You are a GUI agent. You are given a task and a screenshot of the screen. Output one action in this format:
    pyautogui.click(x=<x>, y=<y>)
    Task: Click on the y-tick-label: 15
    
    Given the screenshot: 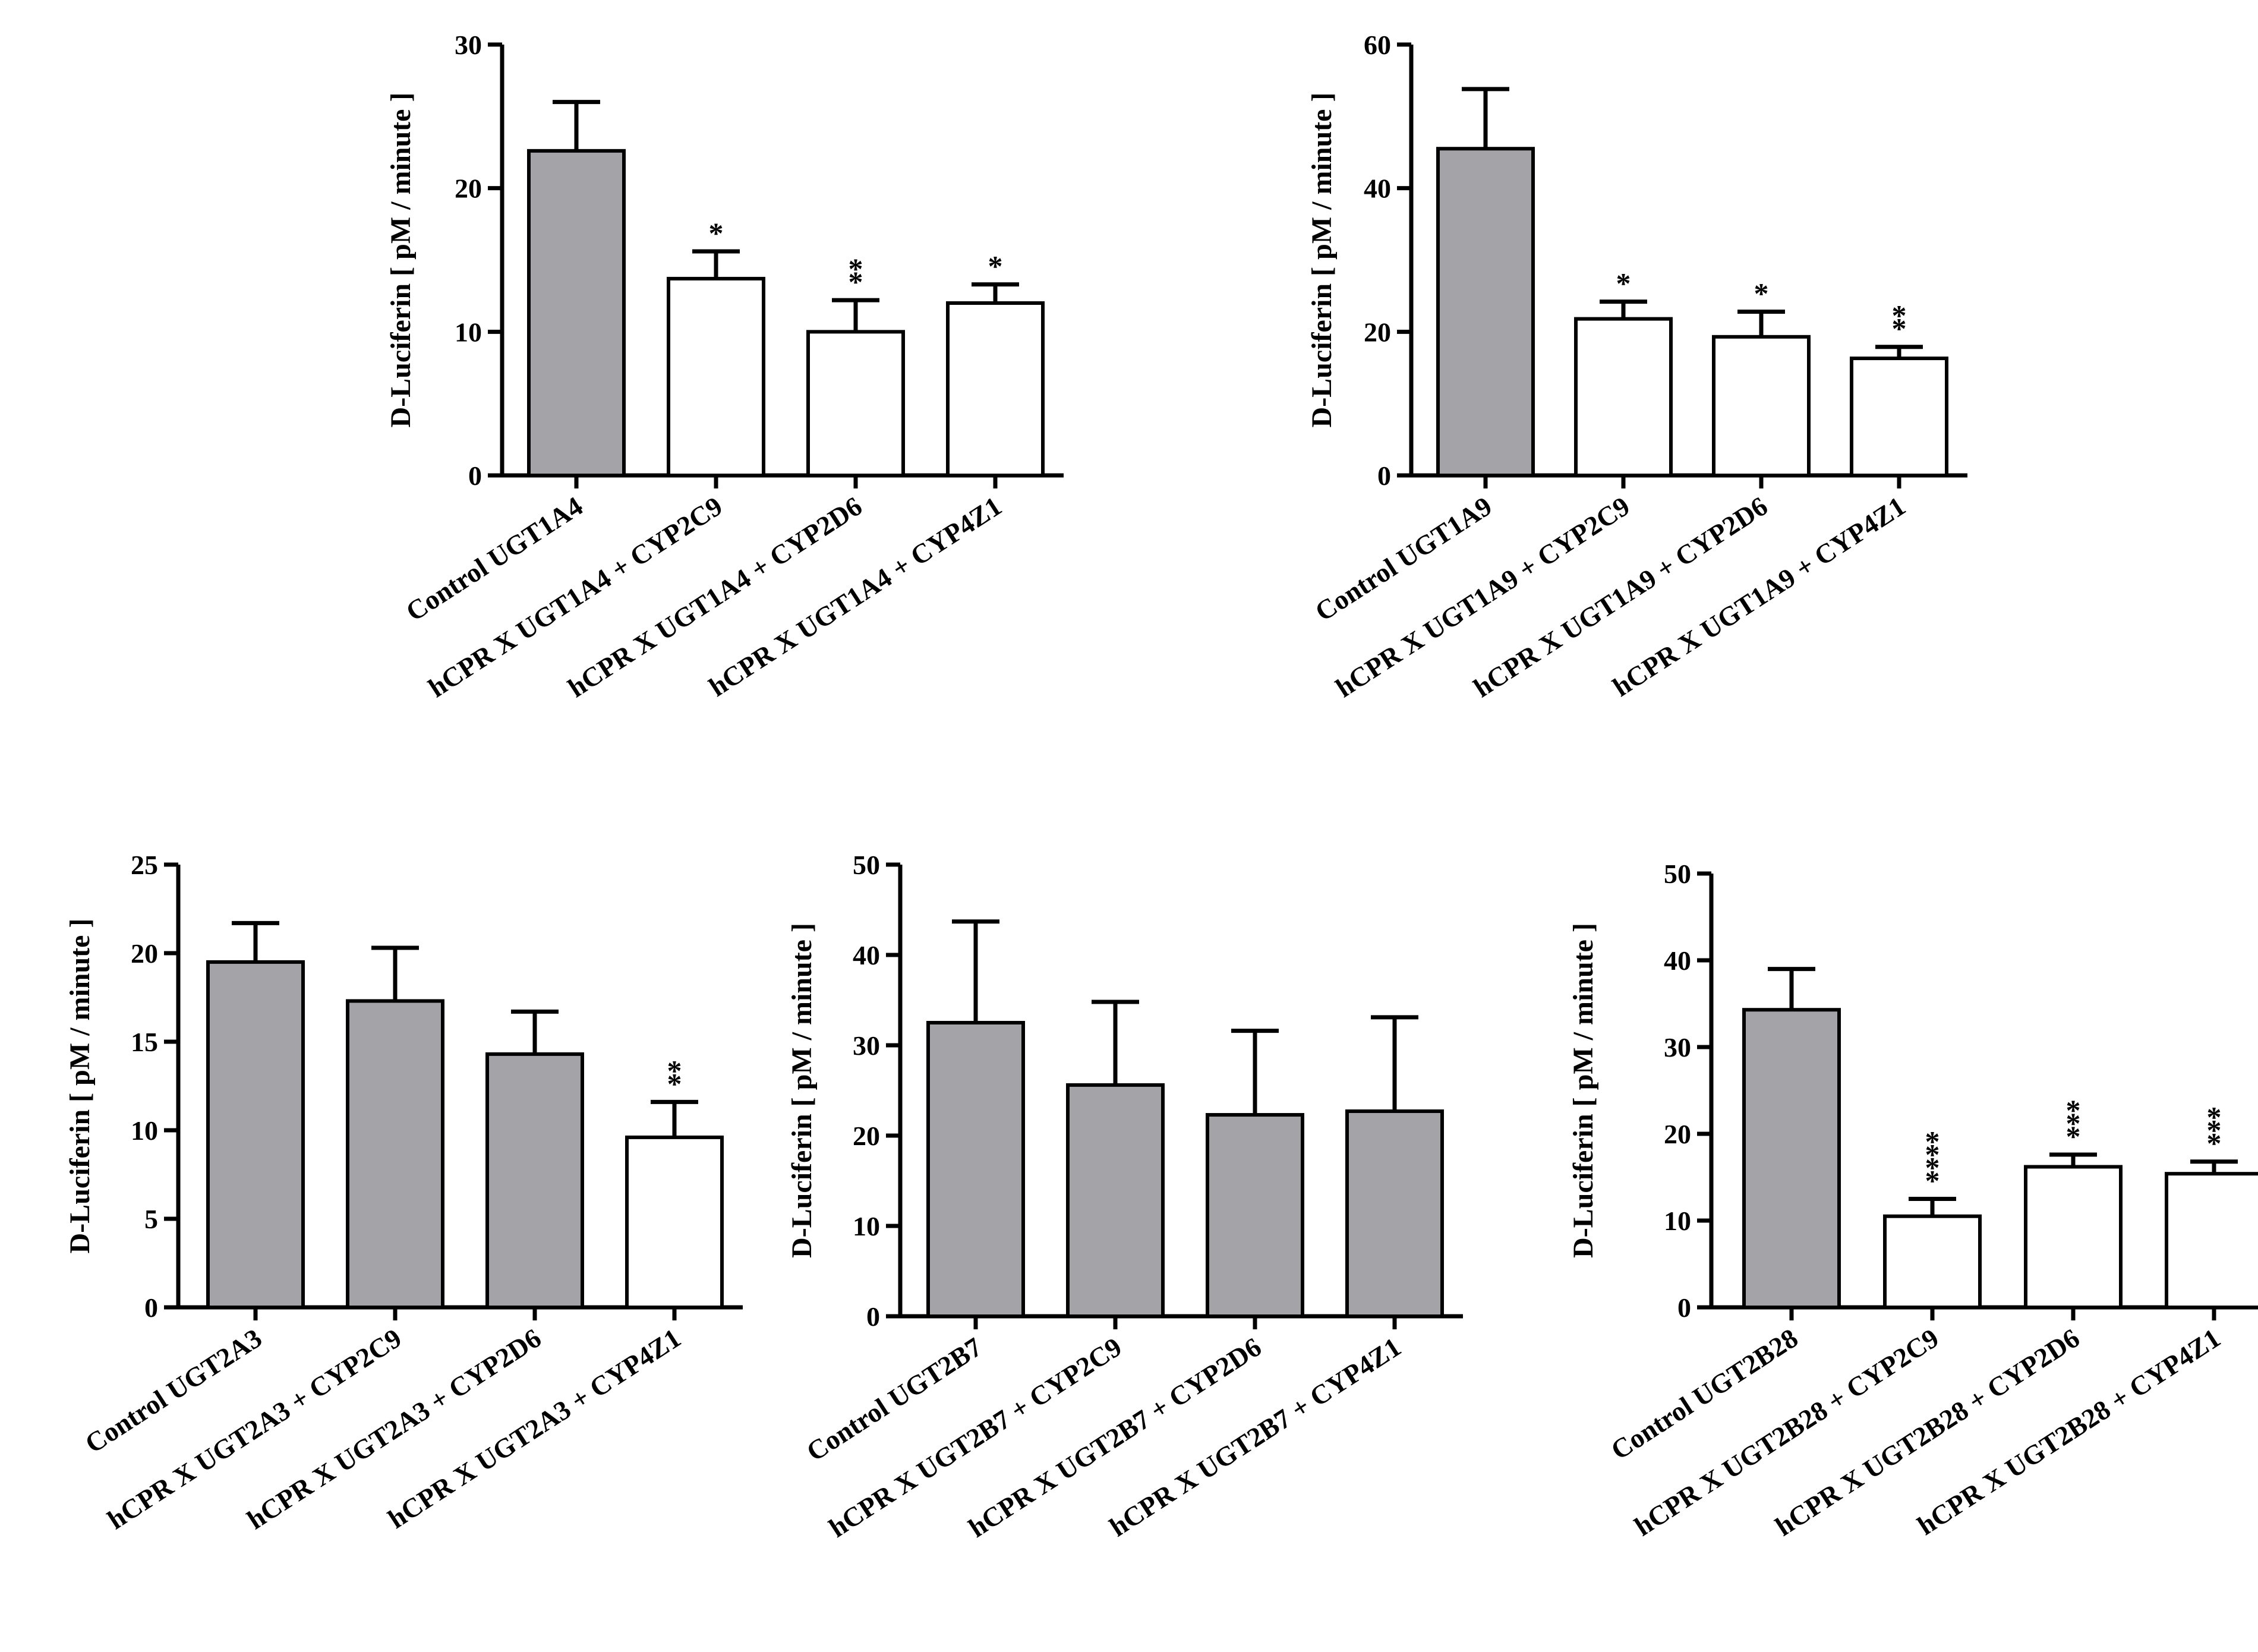 What is the action you would take?
    pyautogui.click(x=144, y=1042)
    